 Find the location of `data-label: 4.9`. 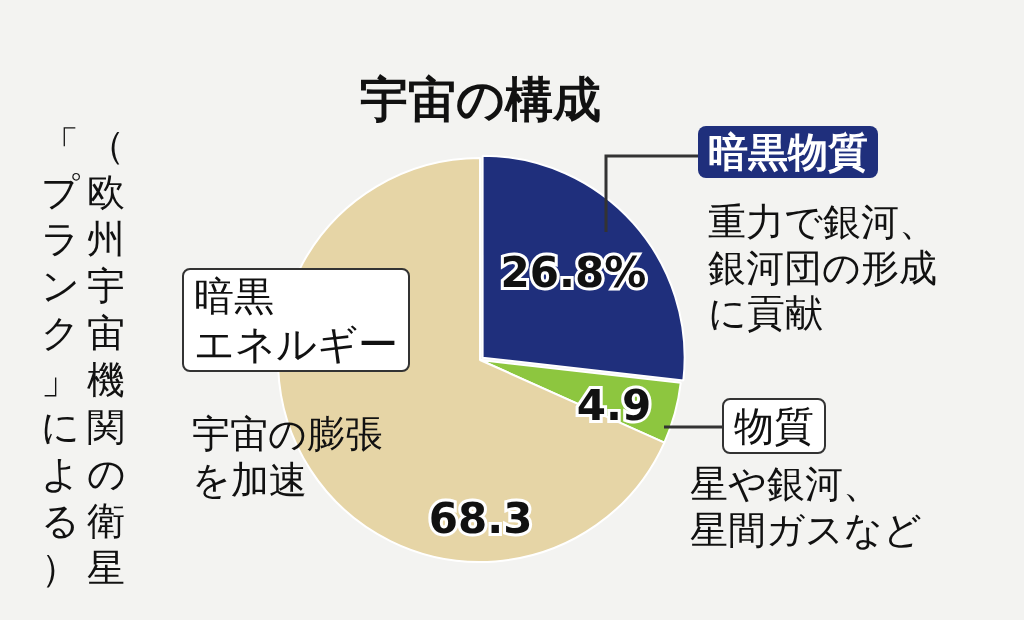

data-label: 4.9 is located at coordinates (614, 406).